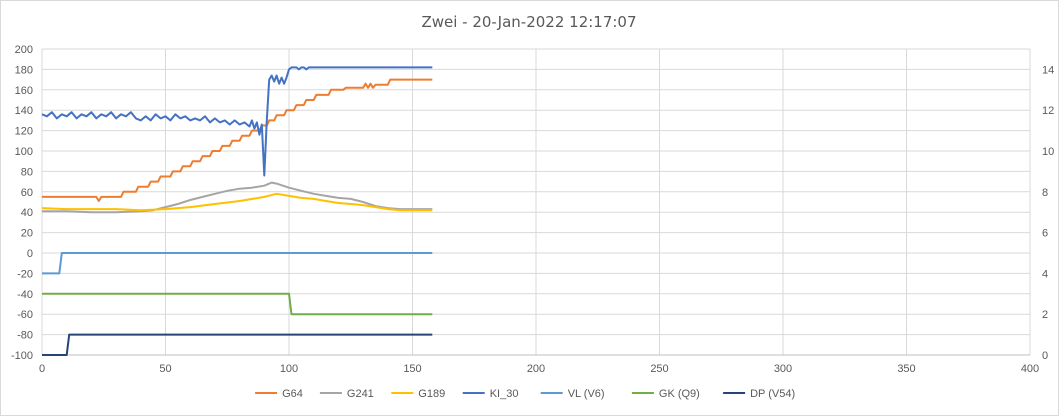 The width and height of the screenshot is (1059, 417). What do you see at coordinates (25, 295) in the screenshot?
I see `y-tick-label: -40` at bounding box center [25, 295].